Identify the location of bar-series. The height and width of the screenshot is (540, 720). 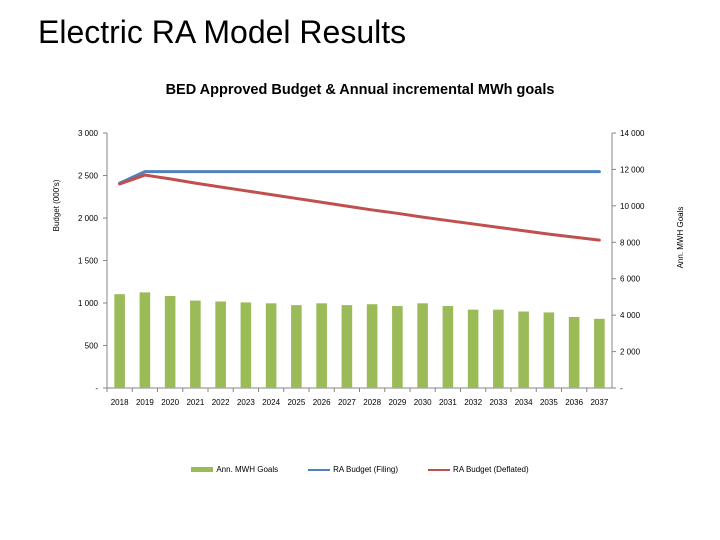
(359, 340).